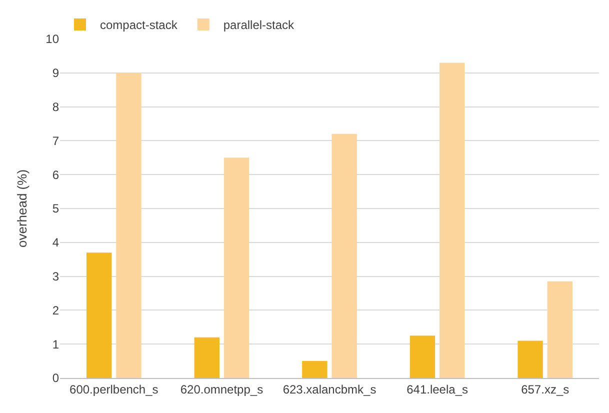 The width and height of the screenshot is (609, 413). Describe the element at coordinates (53, 39) in the screenshot. I see `y-tick-label: 10` at that location.